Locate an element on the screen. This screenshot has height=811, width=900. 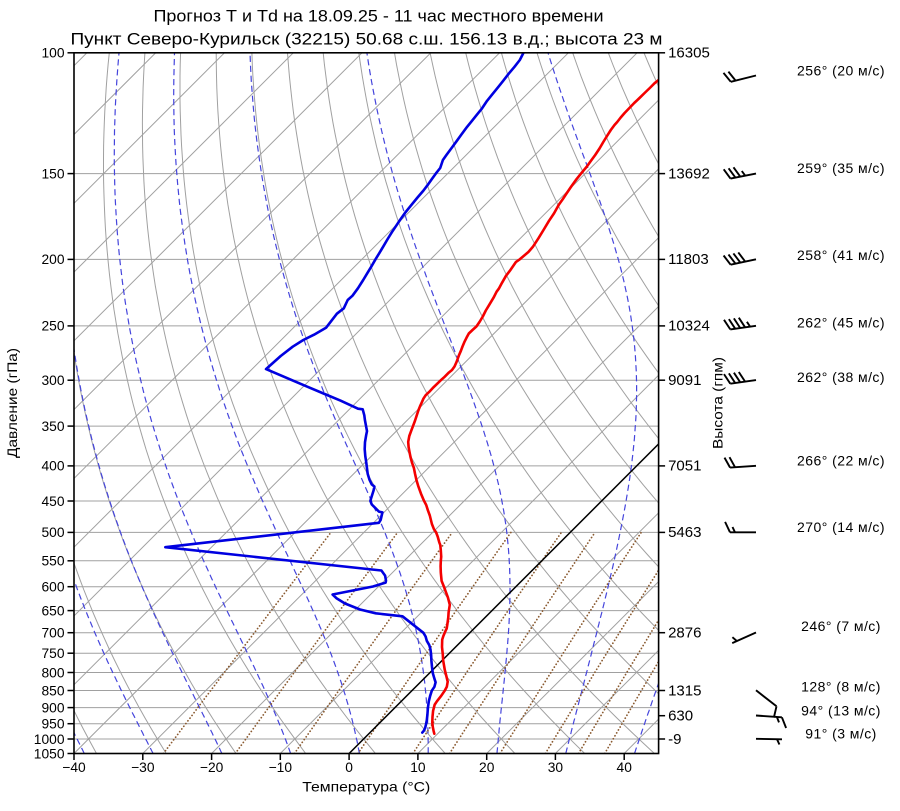
svg-text: 40 is located at coordinates (625, 767).